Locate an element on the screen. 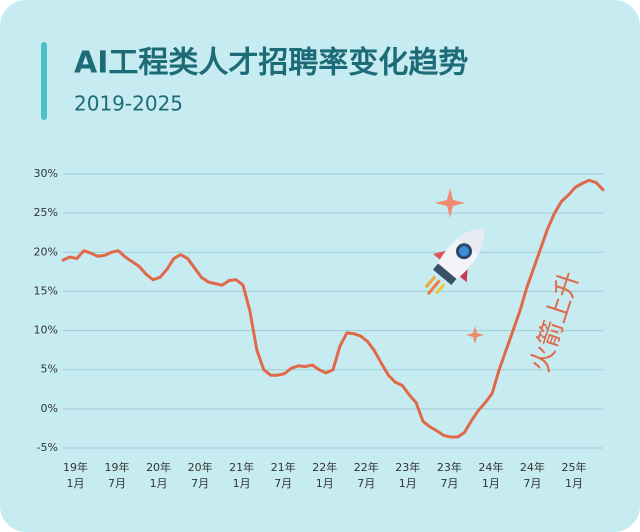 This screenshot has width=640, height=532. x-tick-label: 19年 1月 is located at coordinates (75, 475).